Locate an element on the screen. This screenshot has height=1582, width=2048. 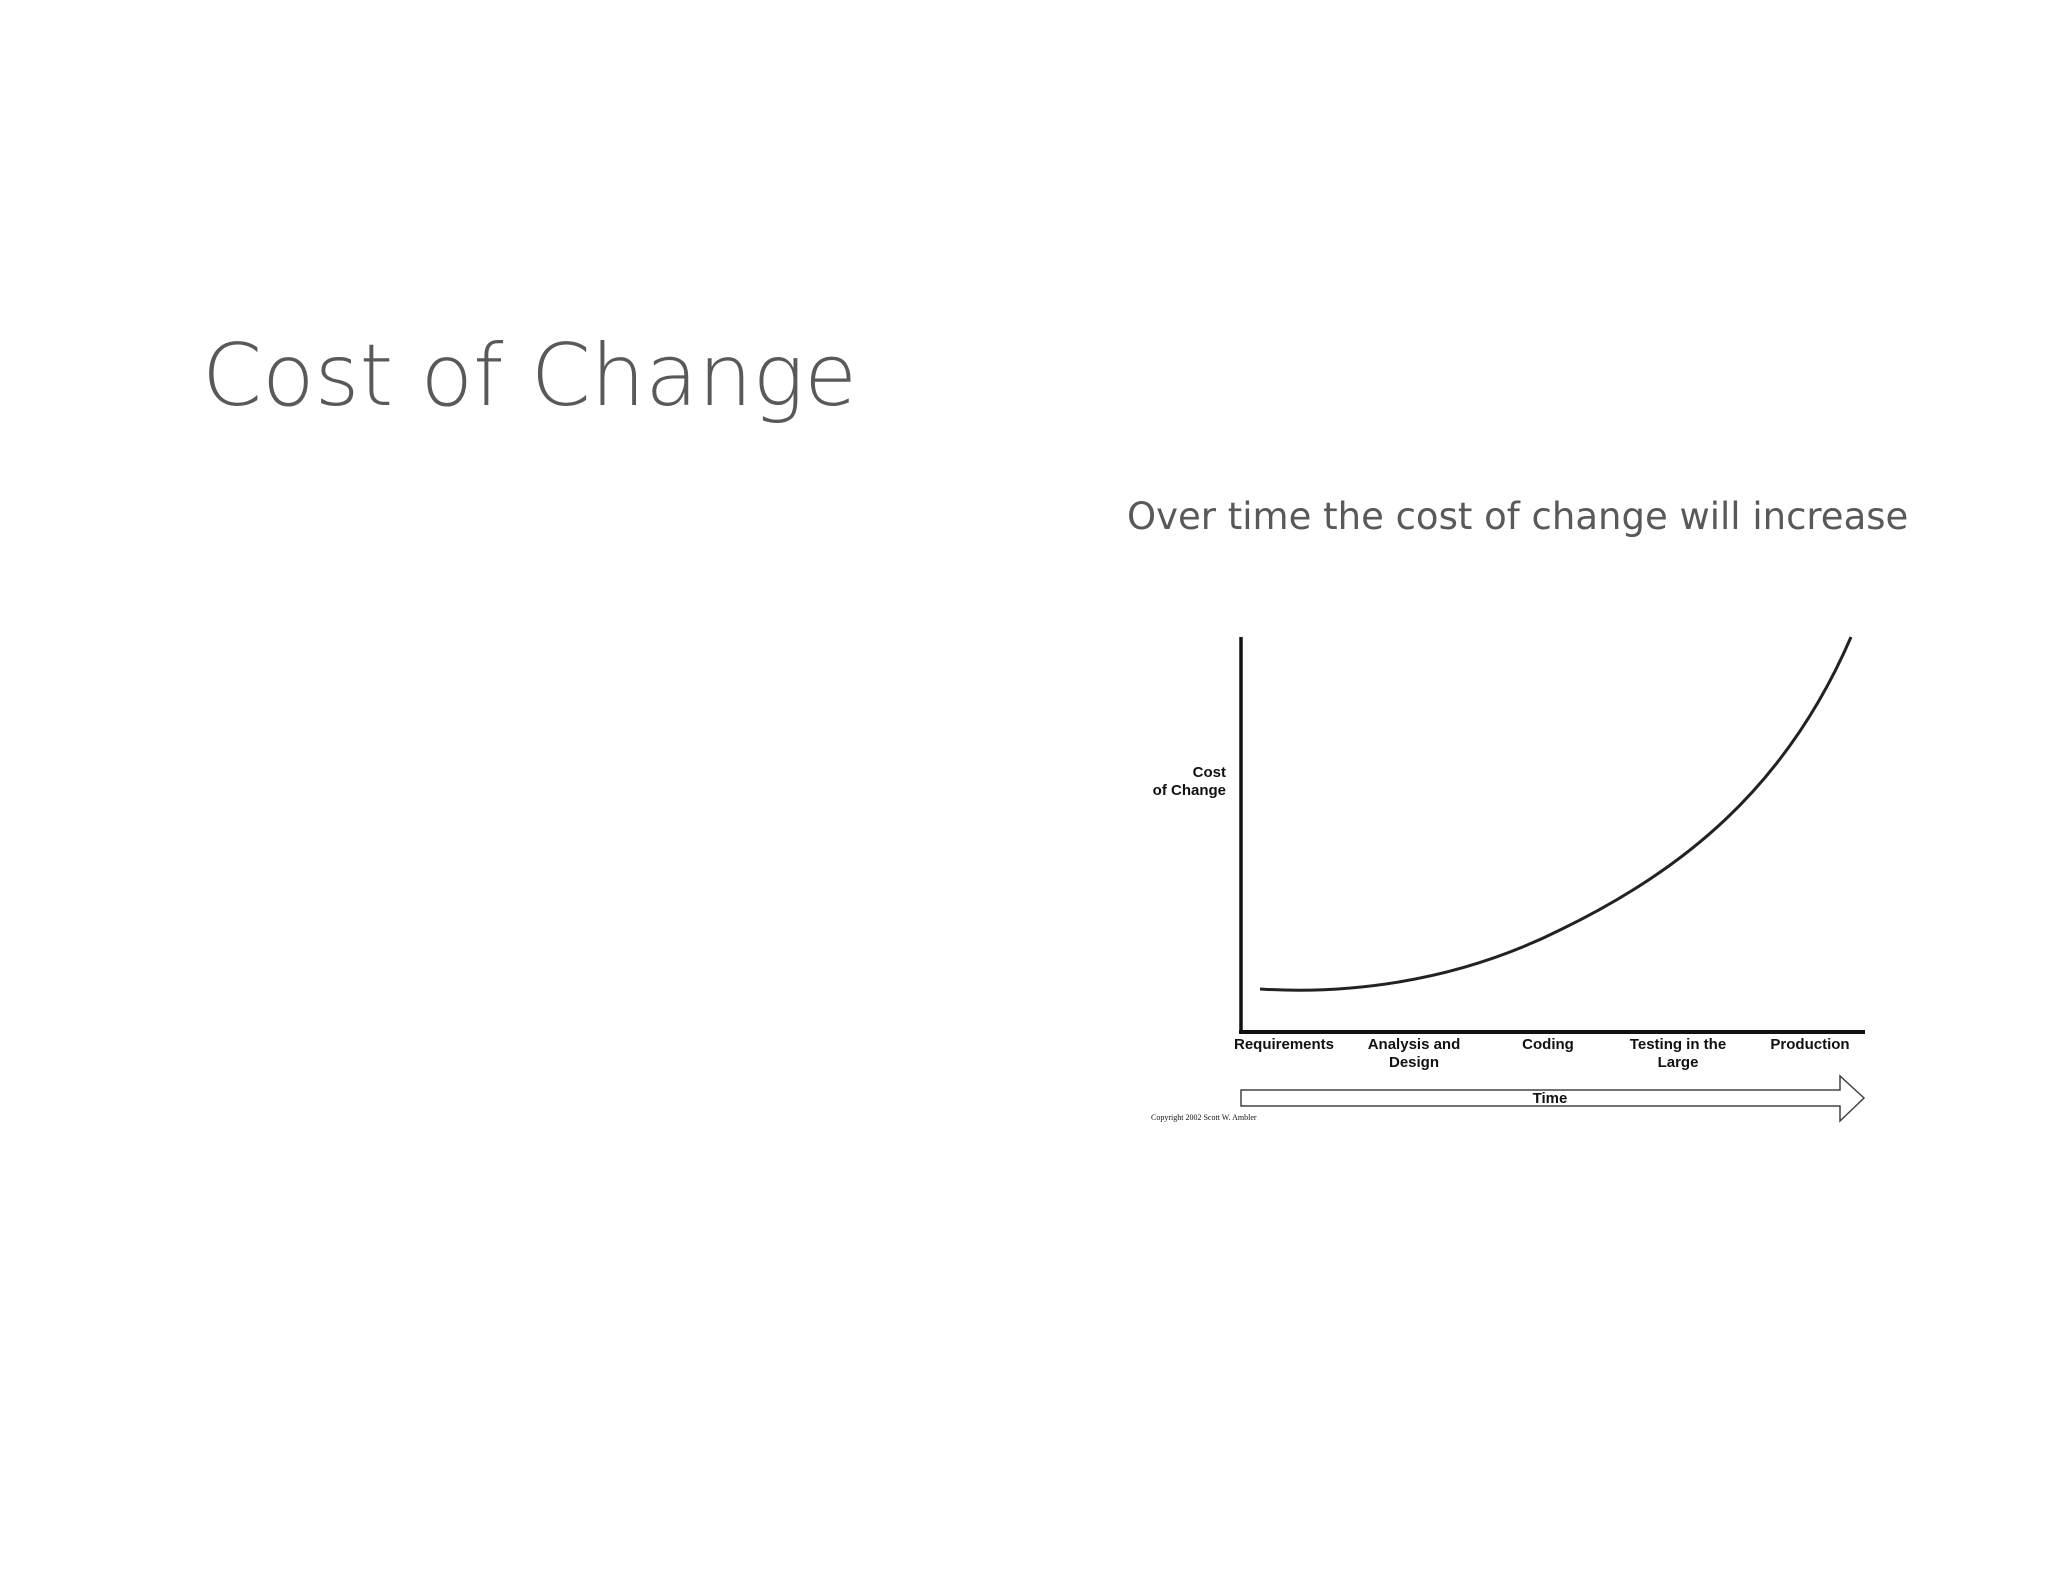
stage-label: Testing in the is located at coordinates (1678, 1044).